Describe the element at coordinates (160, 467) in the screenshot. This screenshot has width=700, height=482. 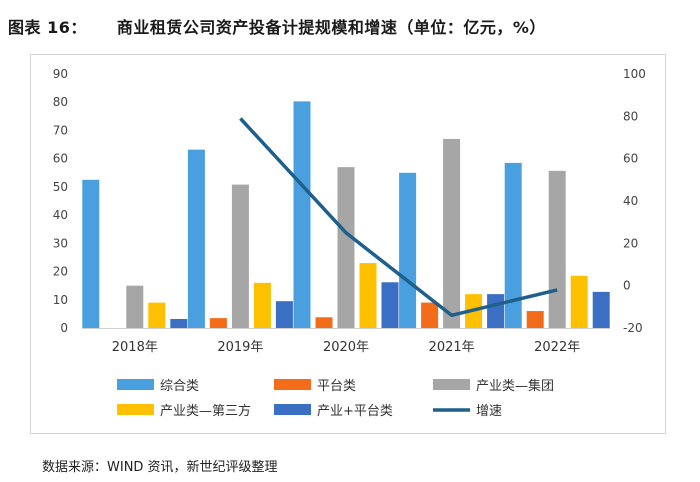
I see `source-note: 数据来源：WIND 资讯，新世纪评级整理` at that location.